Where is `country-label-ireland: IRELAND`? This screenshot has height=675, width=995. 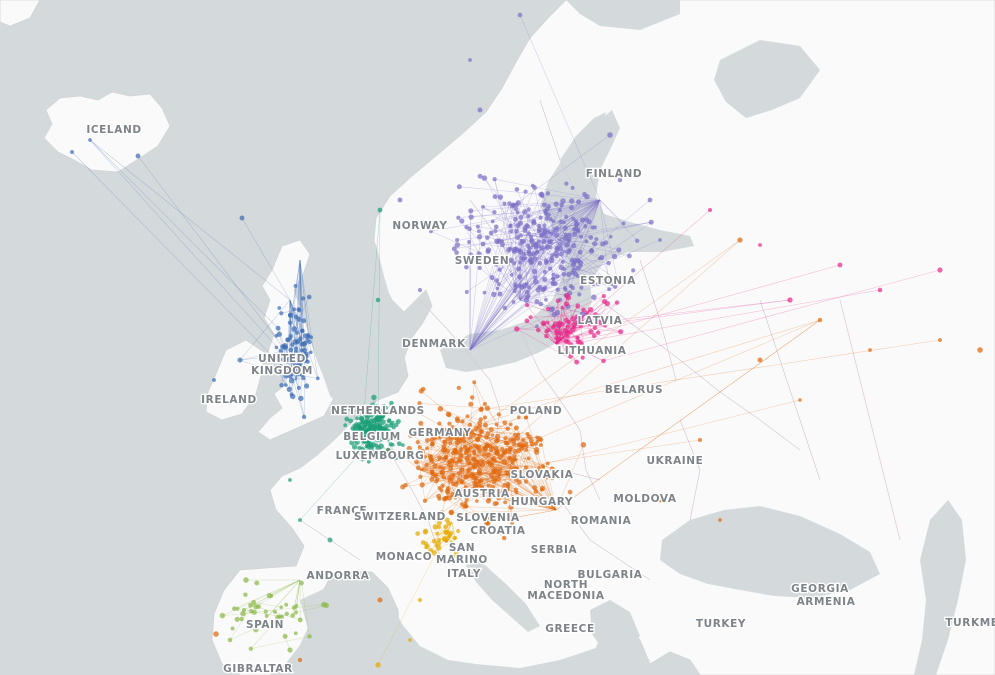 country-label-ireland: IRELAND is located at coordinates (229, 400).